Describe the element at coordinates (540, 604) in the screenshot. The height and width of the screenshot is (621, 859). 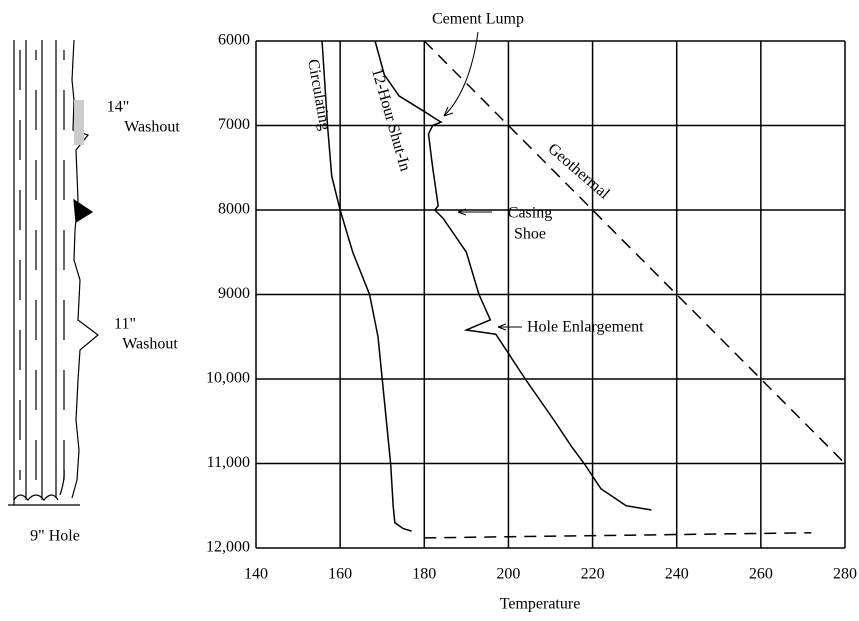
I see `x-axis-label: Temperature` at that location.